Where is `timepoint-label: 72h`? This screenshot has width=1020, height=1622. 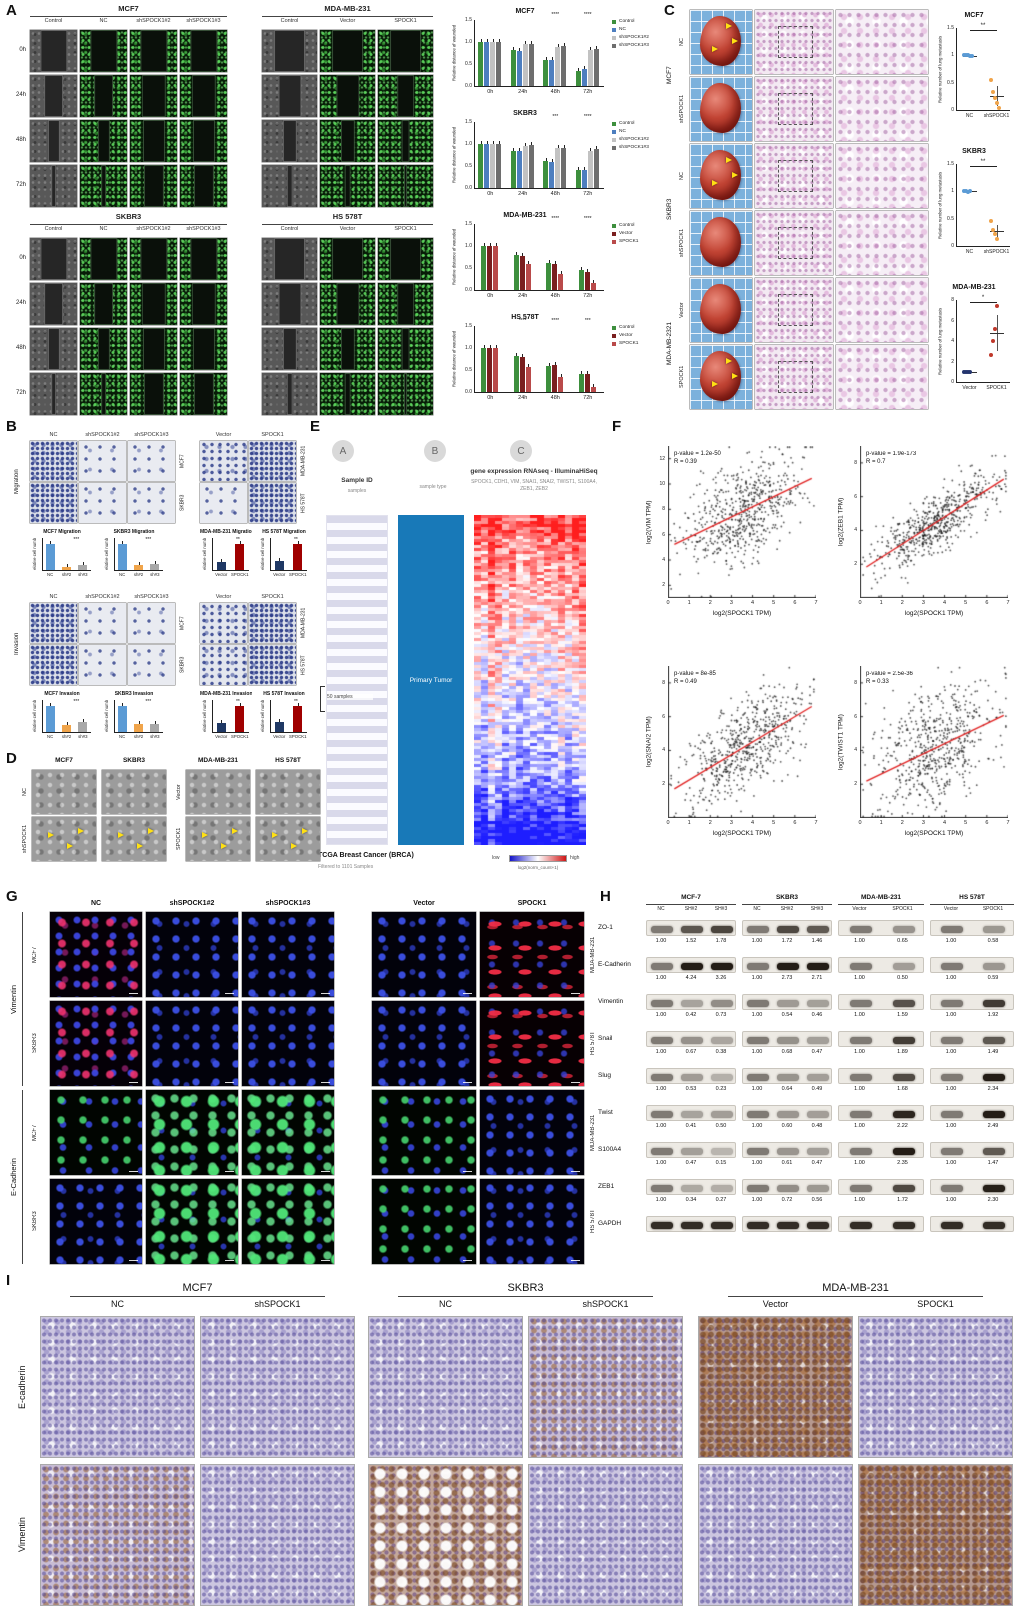 timepoint-label: 72h is located at coordinates (20, 185).